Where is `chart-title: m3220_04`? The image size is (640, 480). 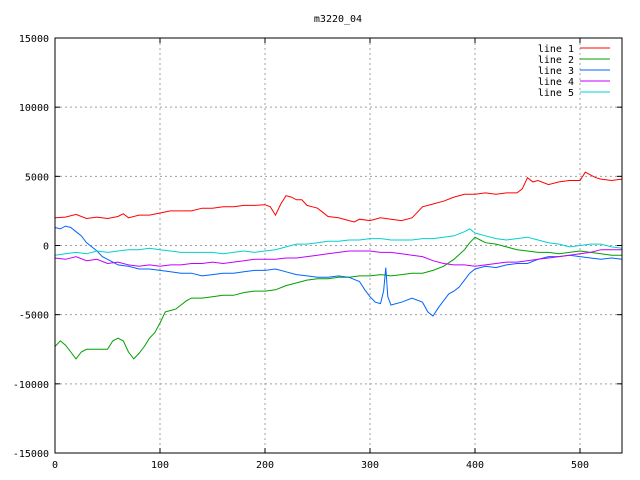
chart-title: m3220_04 is located at coordinates (338, 19).